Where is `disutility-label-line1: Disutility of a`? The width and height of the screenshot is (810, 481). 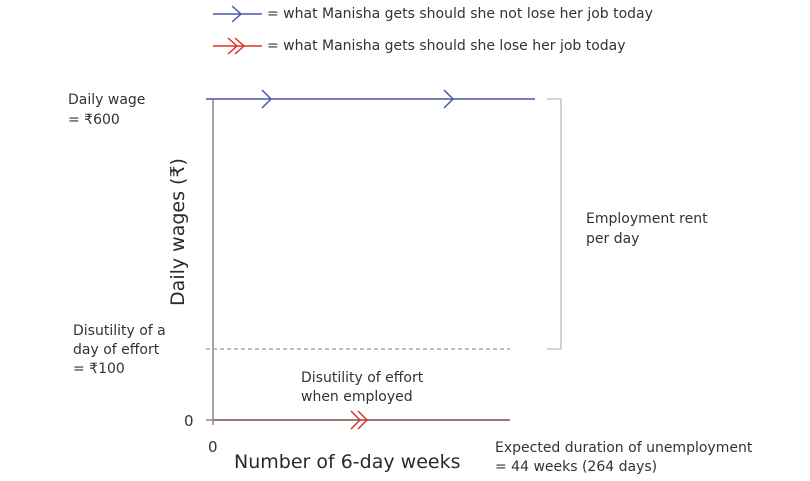
disutility-label-line1: Disutility of a is located at coordinates (119, 331).